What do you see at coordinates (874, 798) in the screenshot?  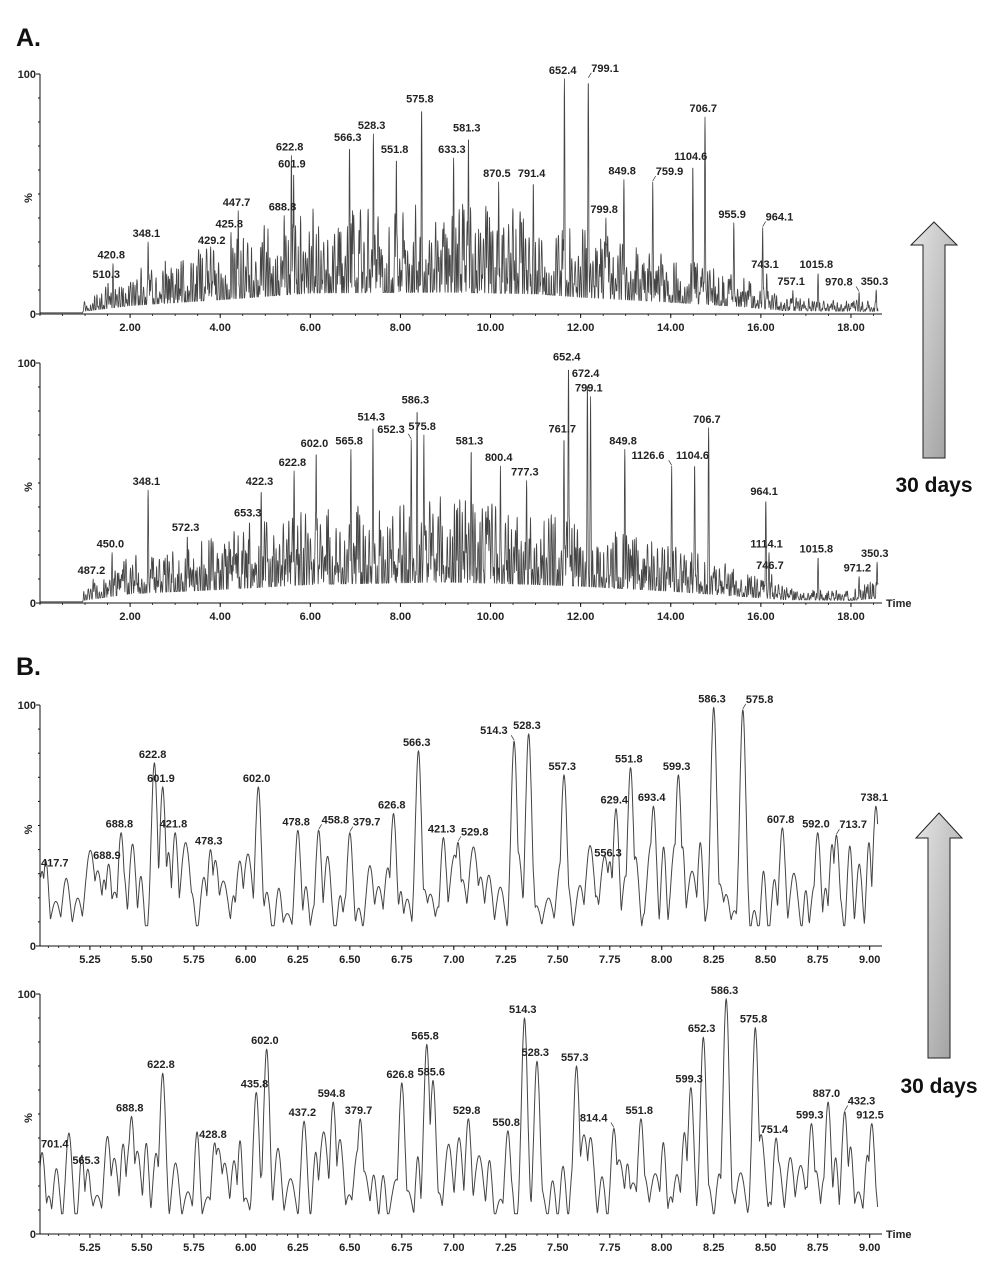 I see `peak-label: 738.1` at bounding box center [874, 798].